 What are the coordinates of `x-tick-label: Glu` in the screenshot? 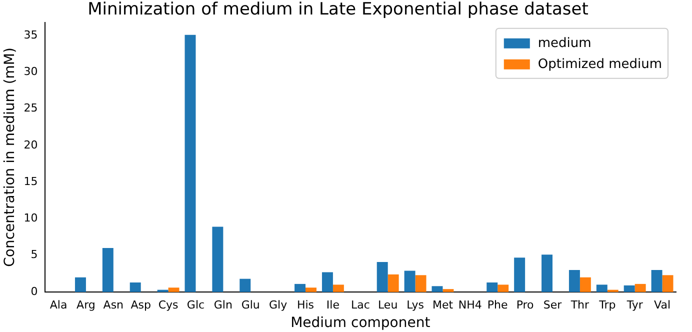 It's located at (250, 305).